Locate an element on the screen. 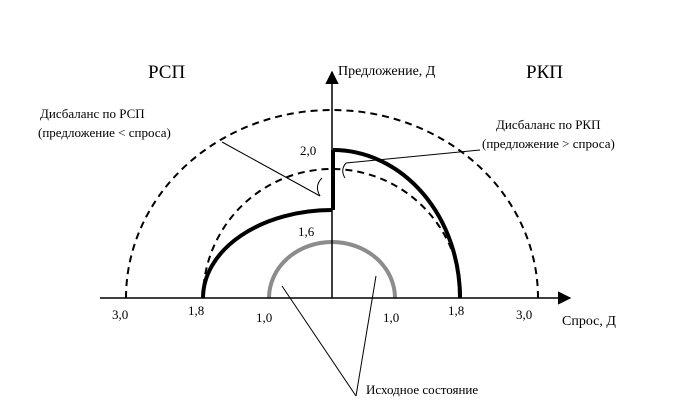 This screenshot has height=411, width=690. region-label-right: РКП is located at coordinates (544, 72).